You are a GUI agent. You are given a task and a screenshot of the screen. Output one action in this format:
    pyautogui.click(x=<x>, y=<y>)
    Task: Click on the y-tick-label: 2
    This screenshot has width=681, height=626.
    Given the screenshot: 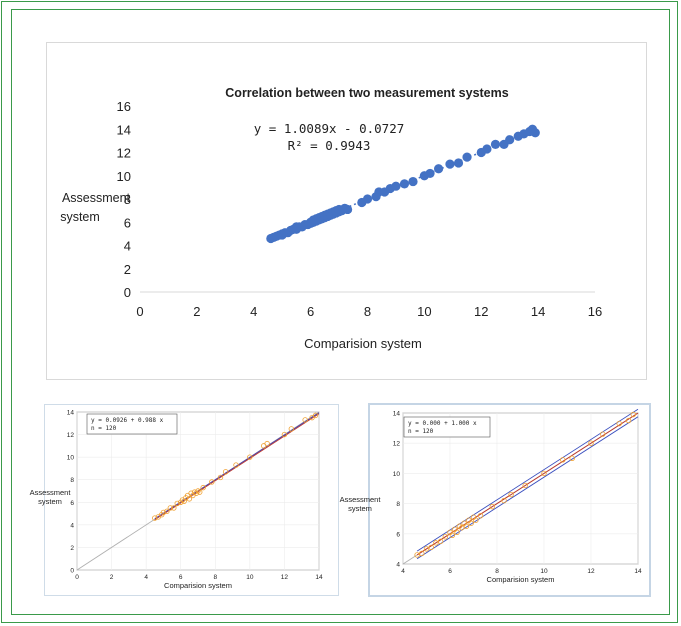 What is the action you would take?
    pyautogui.click(x=72, y=548)
    